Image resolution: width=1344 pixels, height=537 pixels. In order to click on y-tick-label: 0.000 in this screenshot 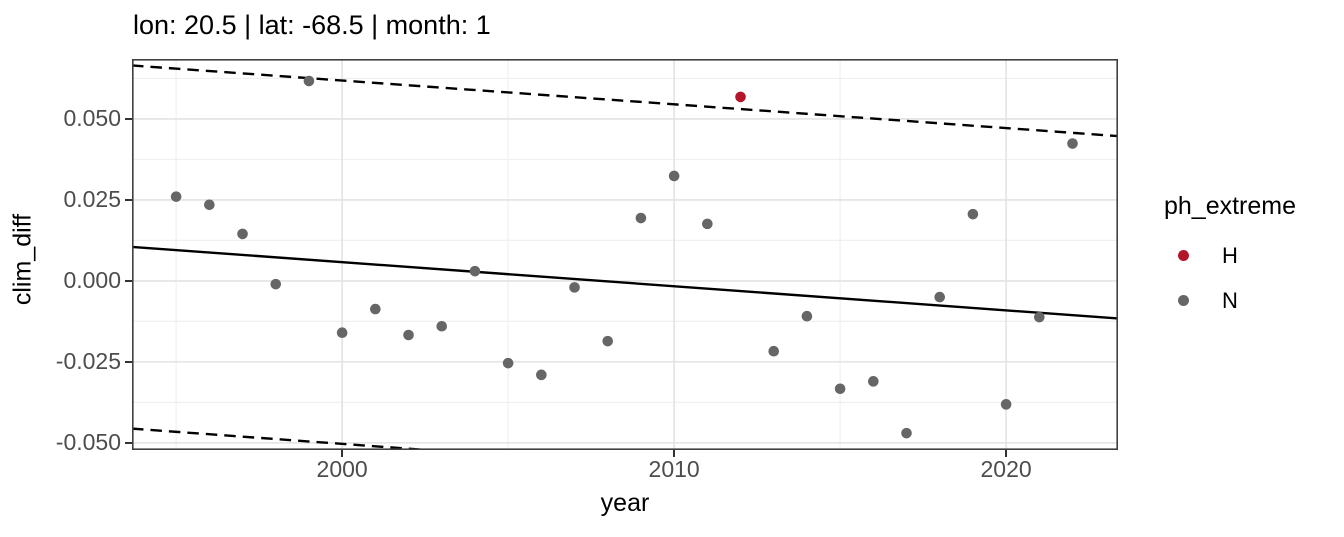, I will do `click(92, 280)`.